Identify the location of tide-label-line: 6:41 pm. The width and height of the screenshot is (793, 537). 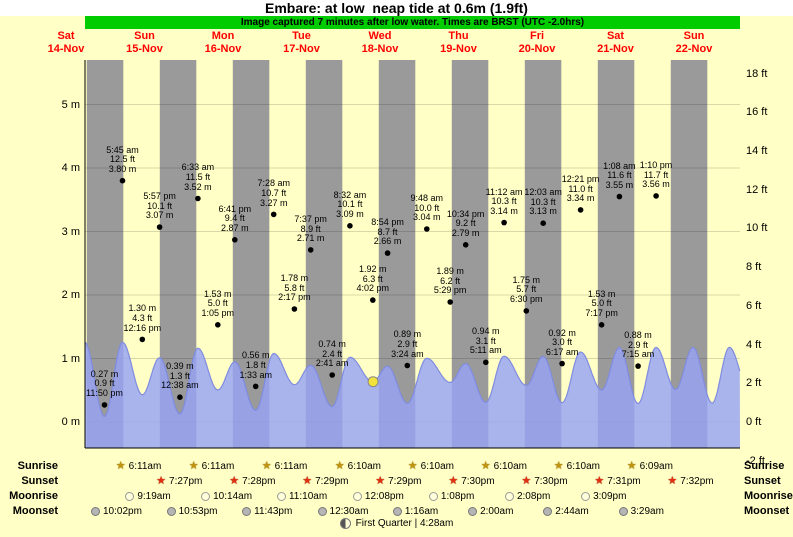
(235, 208).